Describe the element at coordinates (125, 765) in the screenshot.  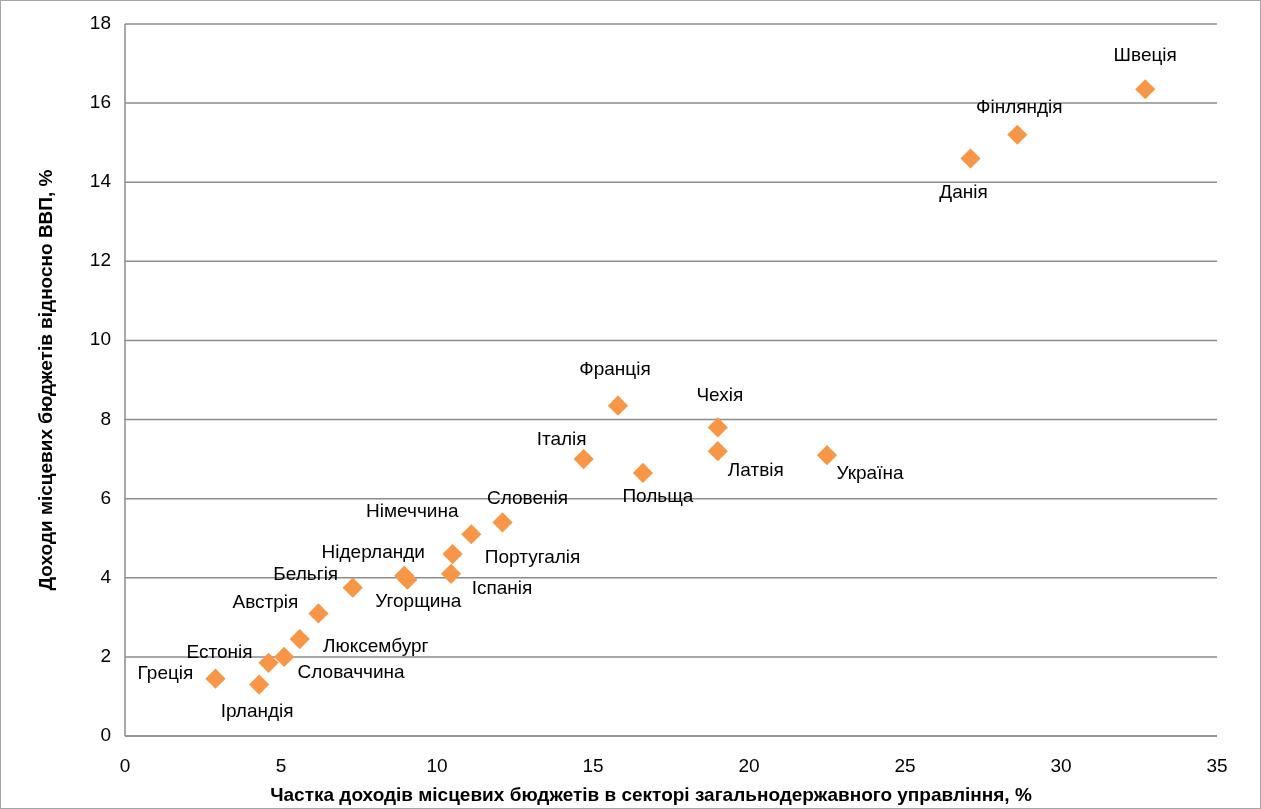
I see `x-tick-label: 0` at that location.